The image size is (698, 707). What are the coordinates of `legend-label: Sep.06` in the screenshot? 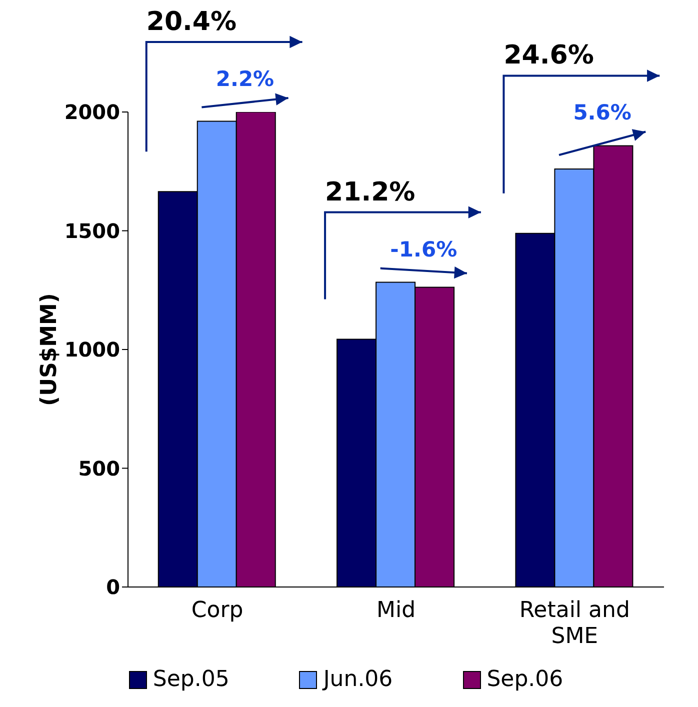 It's located at (525, 679).